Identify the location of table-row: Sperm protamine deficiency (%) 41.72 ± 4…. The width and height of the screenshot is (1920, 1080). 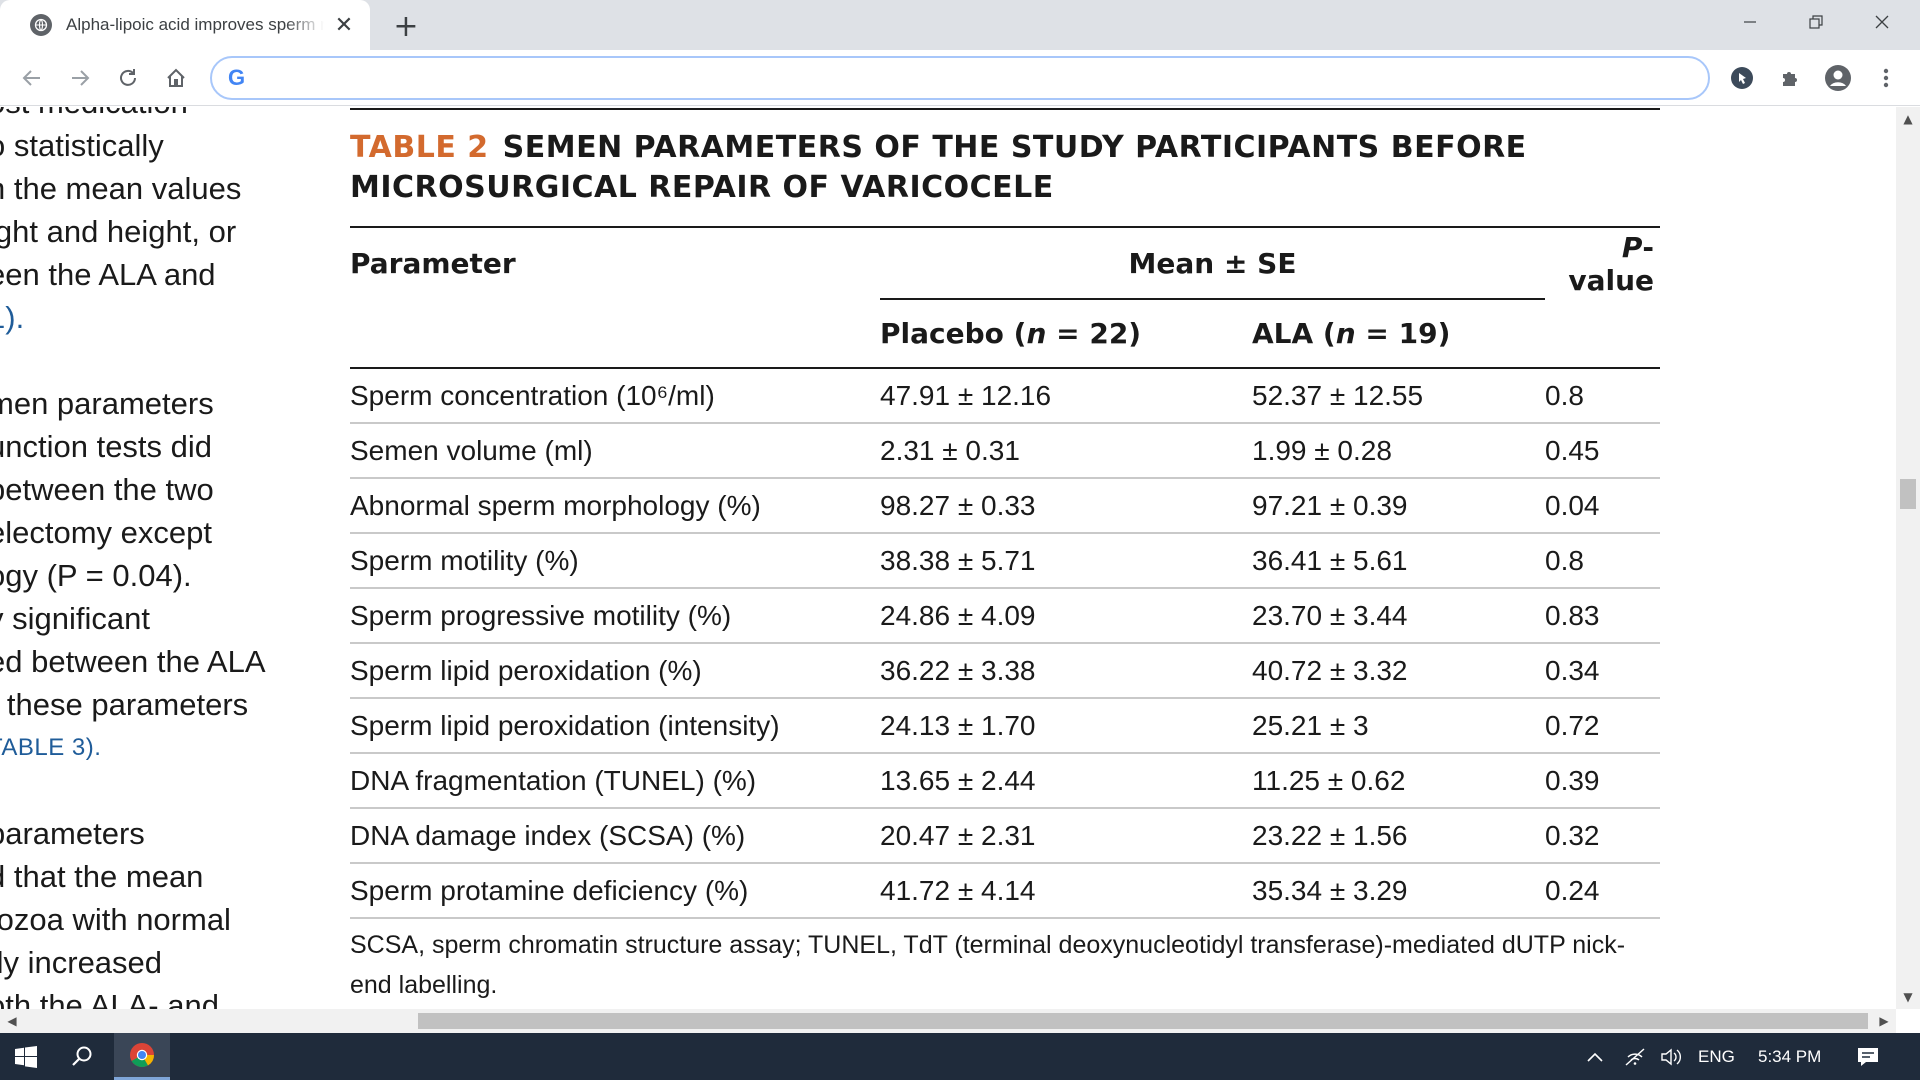
(1005, 891).